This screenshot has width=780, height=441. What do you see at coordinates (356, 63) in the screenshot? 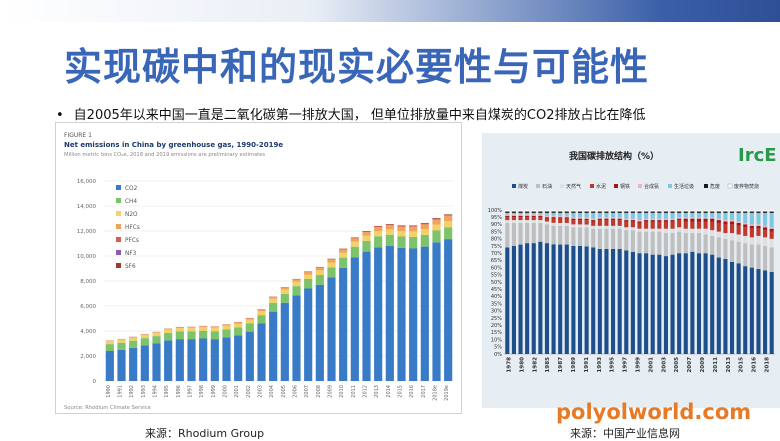
I see `slide-title: 实现碳中和的现实必要性与可能性` at bounding box center [356, 63].